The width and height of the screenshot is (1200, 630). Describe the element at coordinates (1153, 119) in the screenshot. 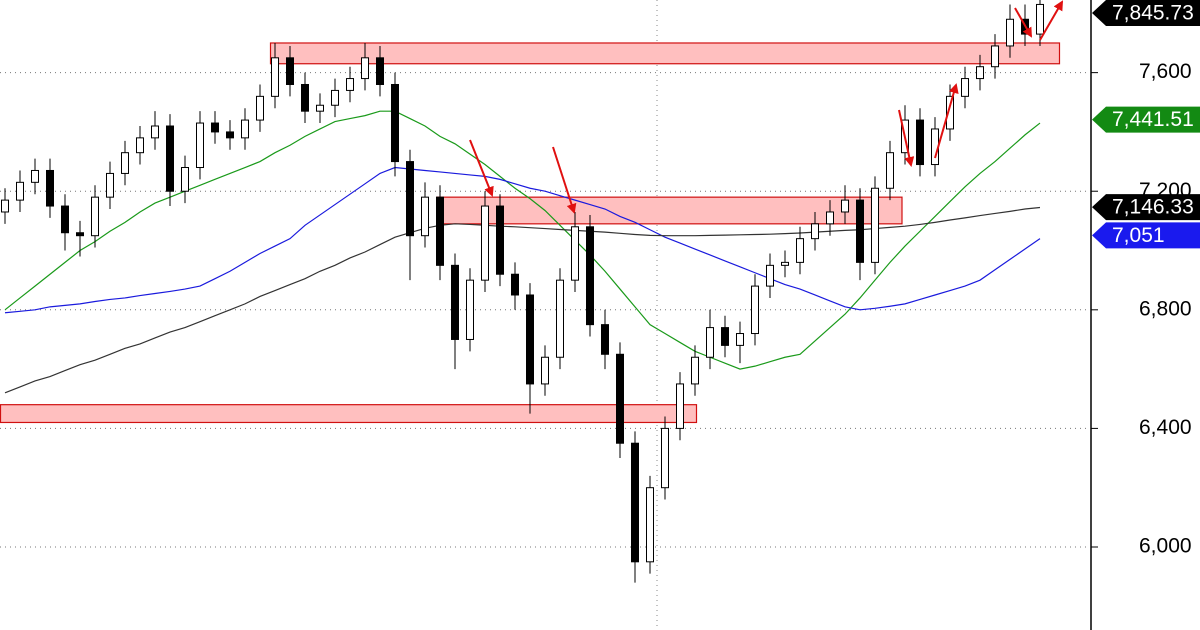

I see `price-label: 7,441.51` at that location.